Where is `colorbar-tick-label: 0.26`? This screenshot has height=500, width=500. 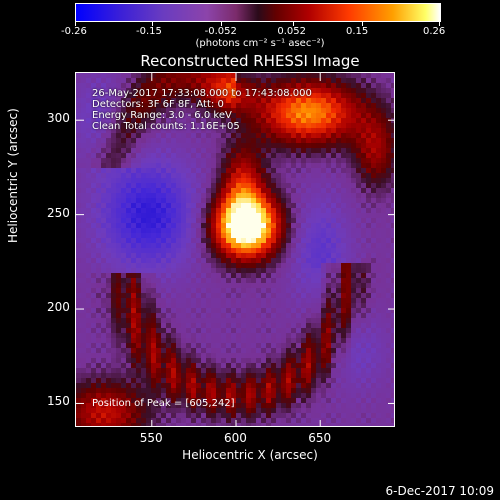
colorbar-tick-label: 0.26 is located at coordinates (434, 31).